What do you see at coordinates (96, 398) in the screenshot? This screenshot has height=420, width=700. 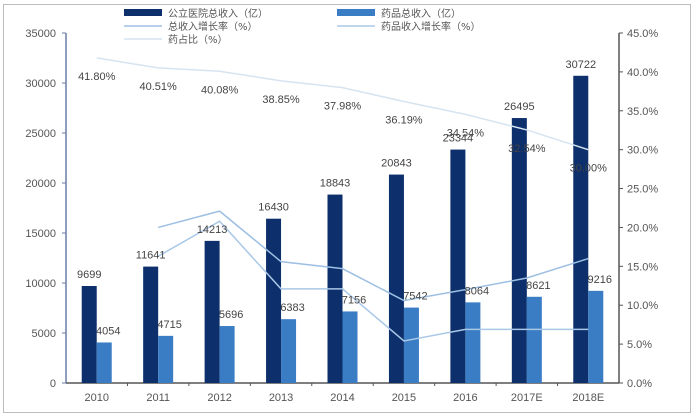 I see `x-tick-label: 2010` at bounding box center [96, 398].